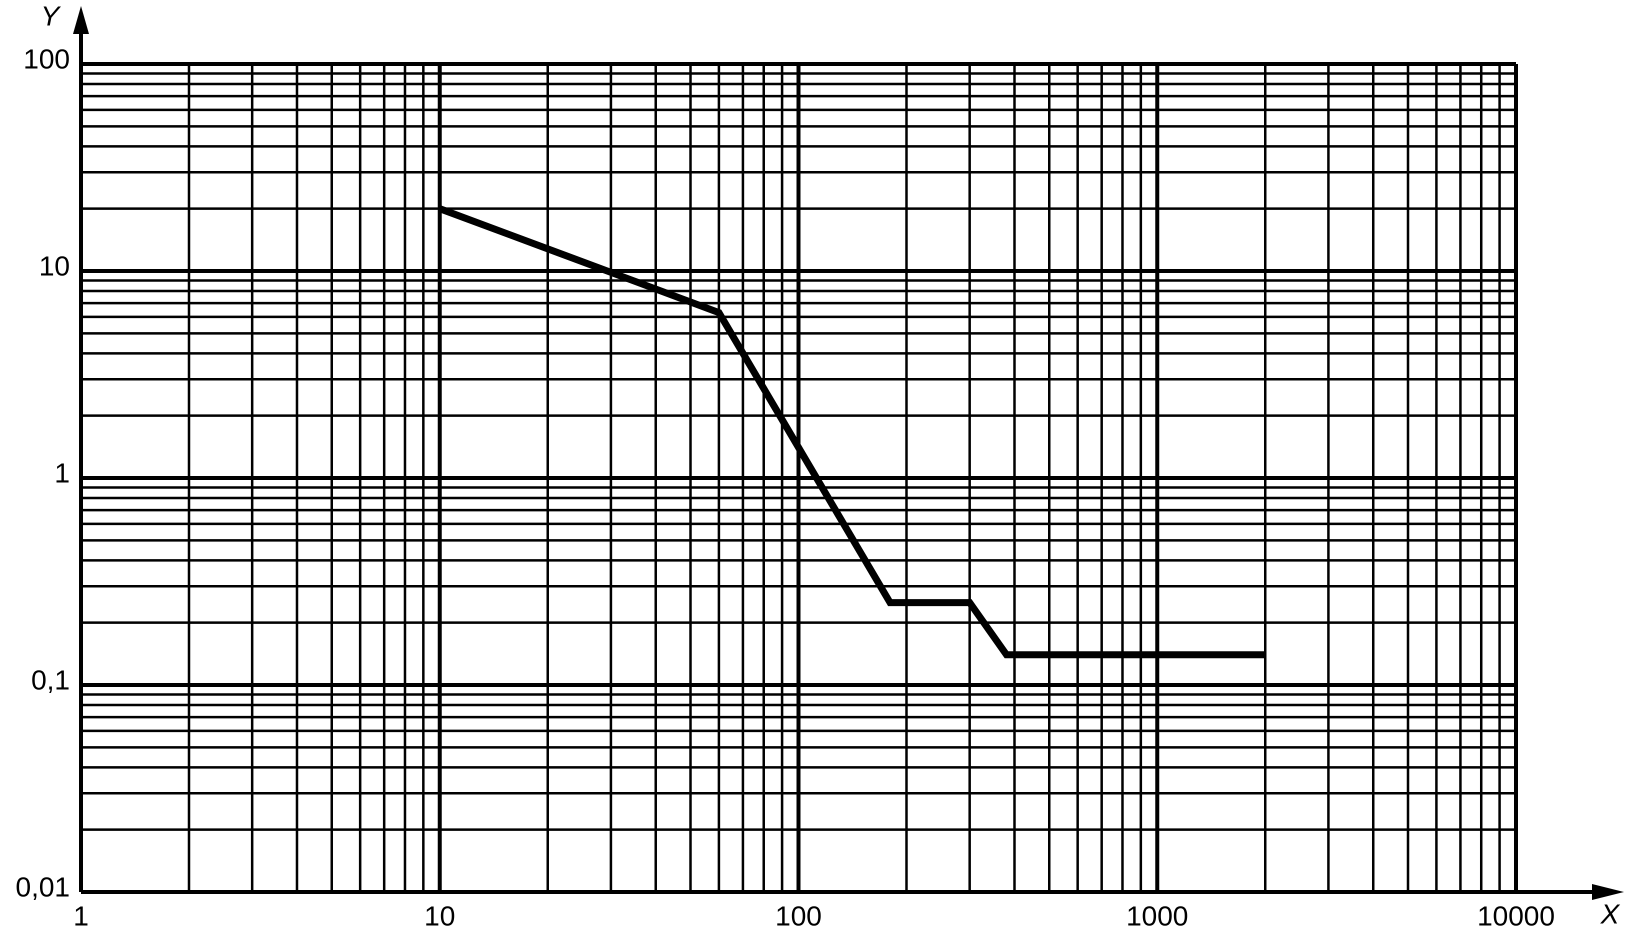 The image size is (1630, 932). I want to click on x-axis-label: X, so click(1610, 913).